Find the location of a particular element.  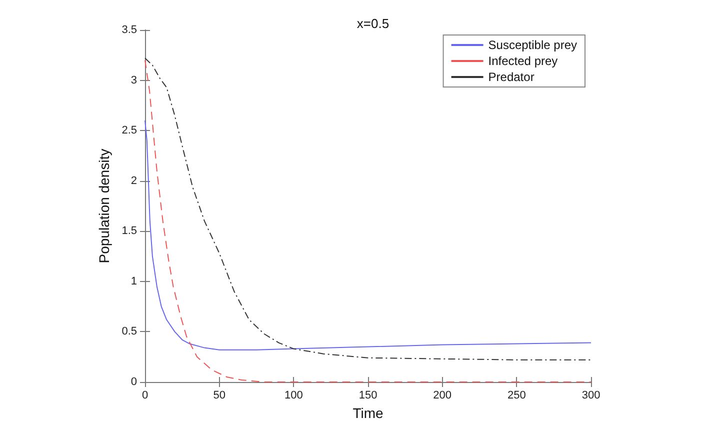

y-tick-label: 3 is located at coordinates (133, 80).